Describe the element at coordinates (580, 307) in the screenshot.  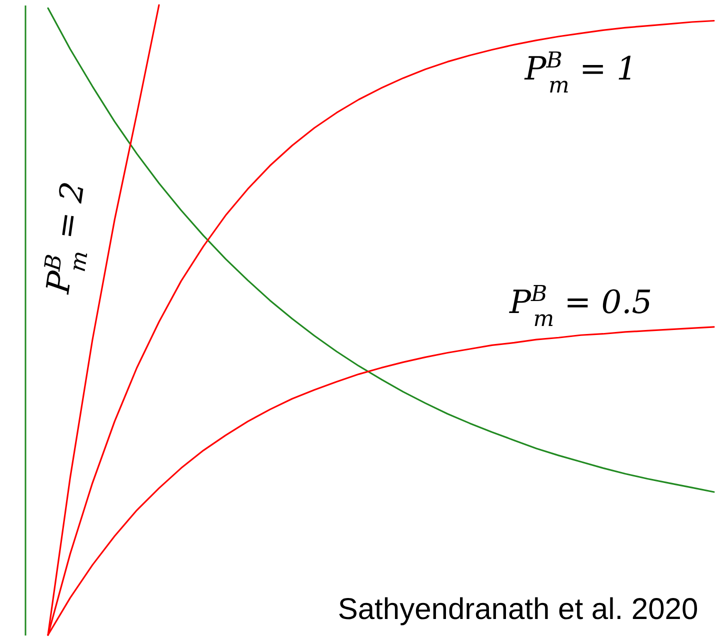
I see `series-label: P$^{B}$$_{m}$ = 0.5` at that location.